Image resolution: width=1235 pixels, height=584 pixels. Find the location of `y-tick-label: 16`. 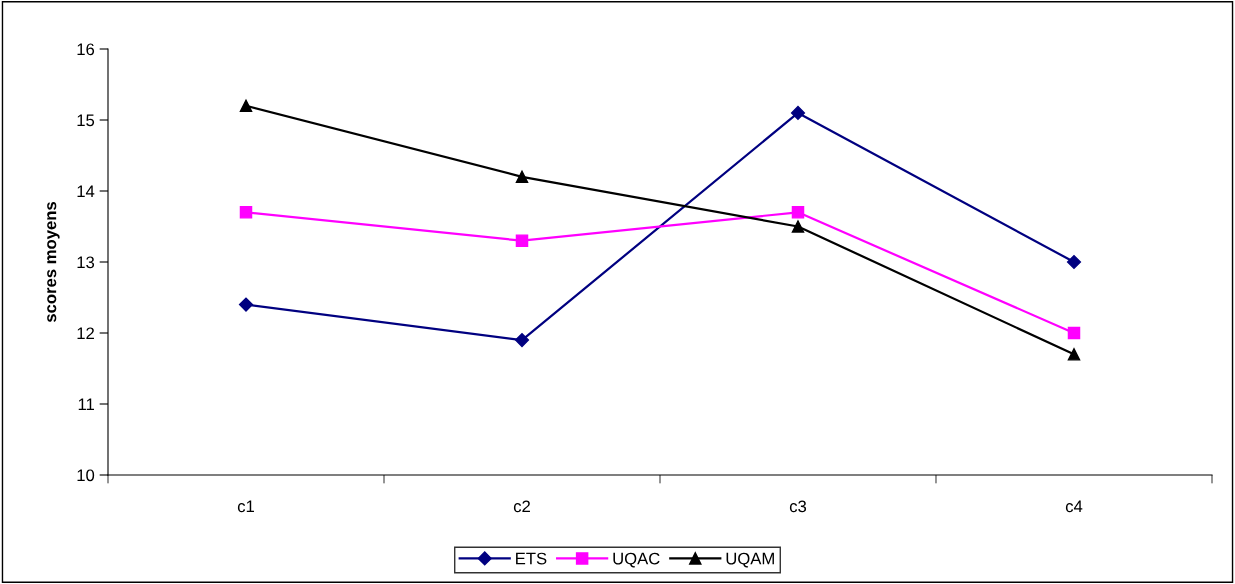

y-tick-label: 16 is located at coordinates (86, 49).